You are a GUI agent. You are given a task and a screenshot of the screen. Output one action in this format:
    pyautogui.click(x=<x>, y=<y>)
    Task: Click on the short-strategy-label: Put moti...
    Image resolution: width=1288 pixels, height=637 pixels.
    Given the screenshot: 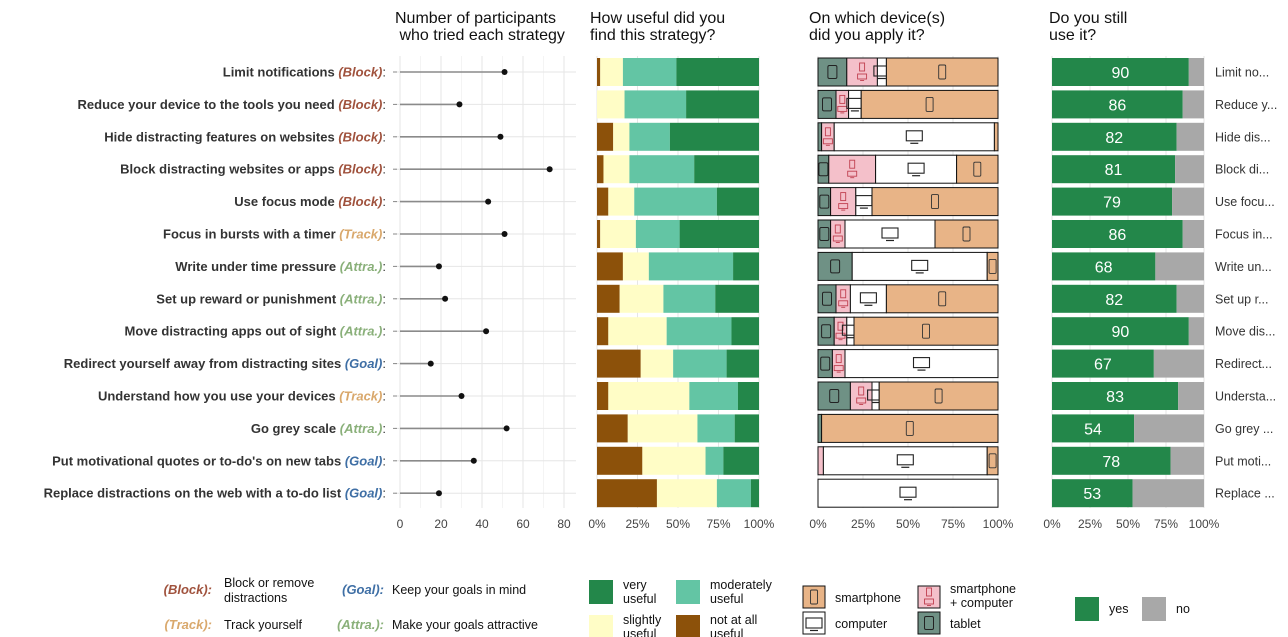 What is the action you would take?
    pyautogui.click(x=1243, y=461)
    